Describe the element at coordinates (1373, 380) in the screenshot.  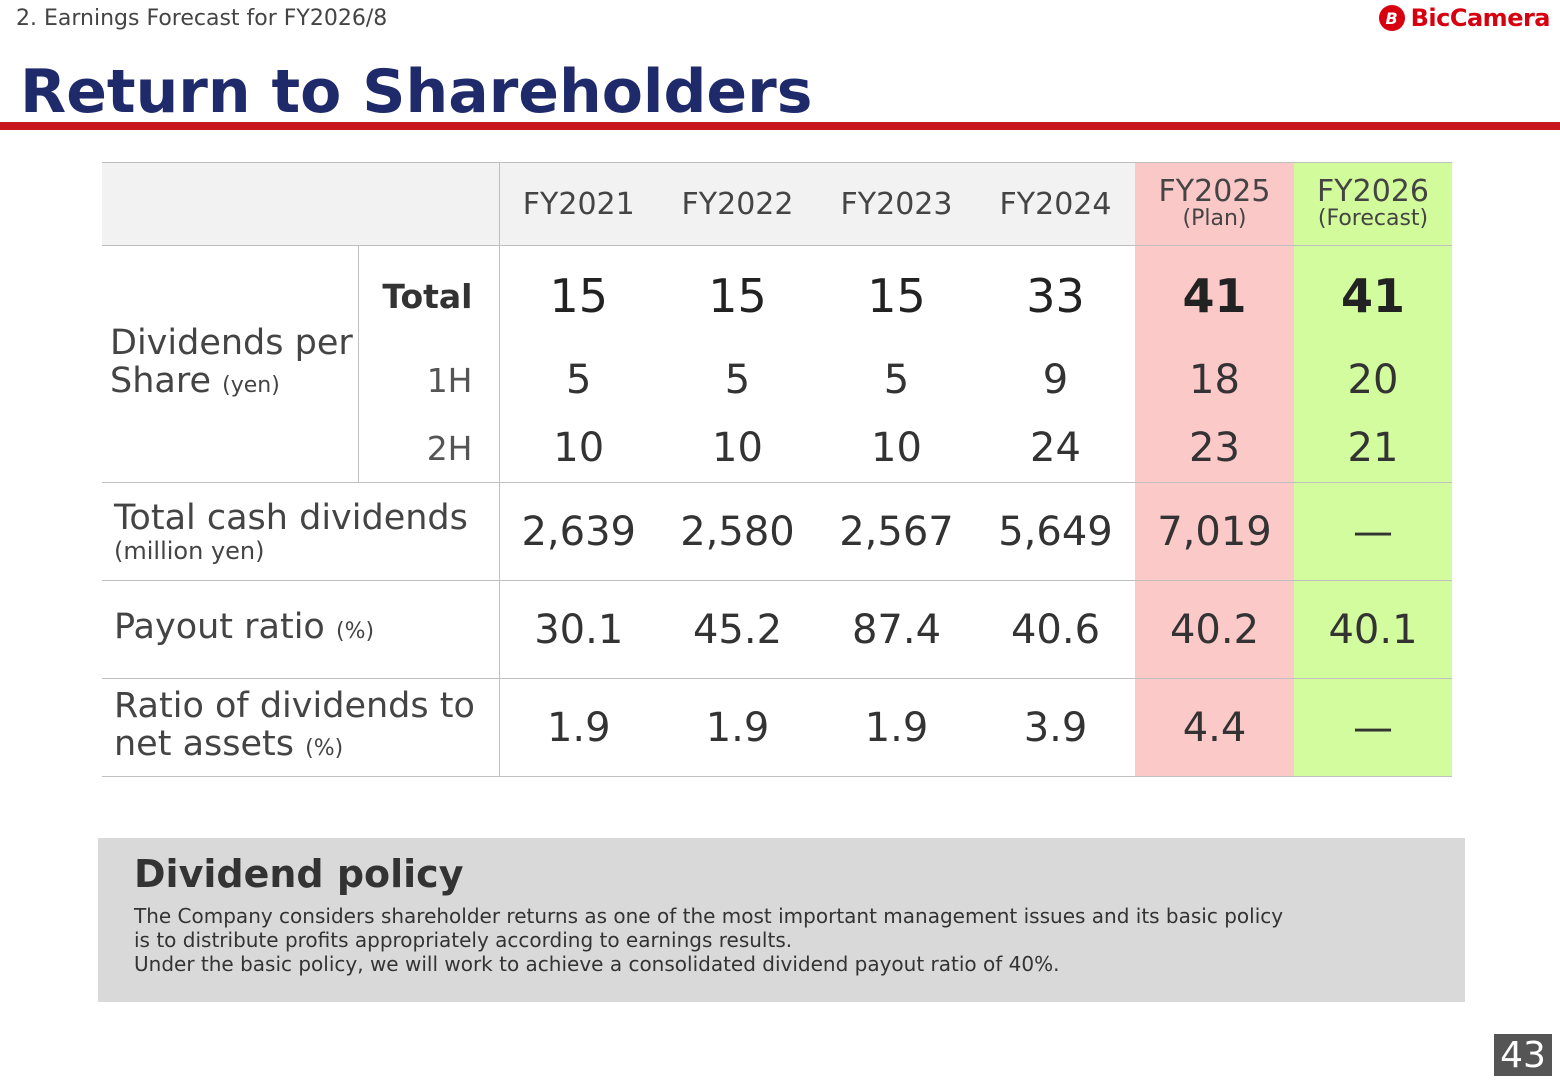
I see `value-cell-forecast: 20` at that location.